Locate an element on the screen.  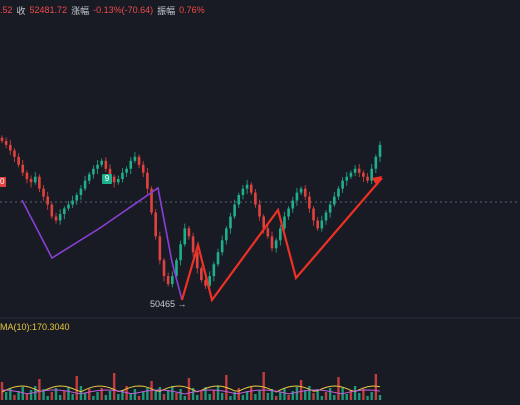
left-edge-badge: 0 is located at coordinates (3, 182).